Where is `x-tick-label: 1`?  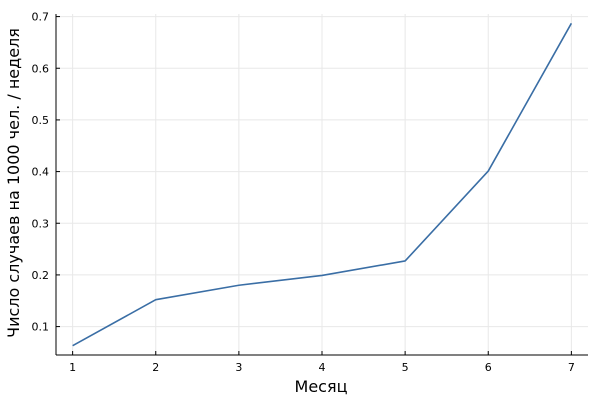
x-tick-label: 1 is located at coordinates (72, 367).